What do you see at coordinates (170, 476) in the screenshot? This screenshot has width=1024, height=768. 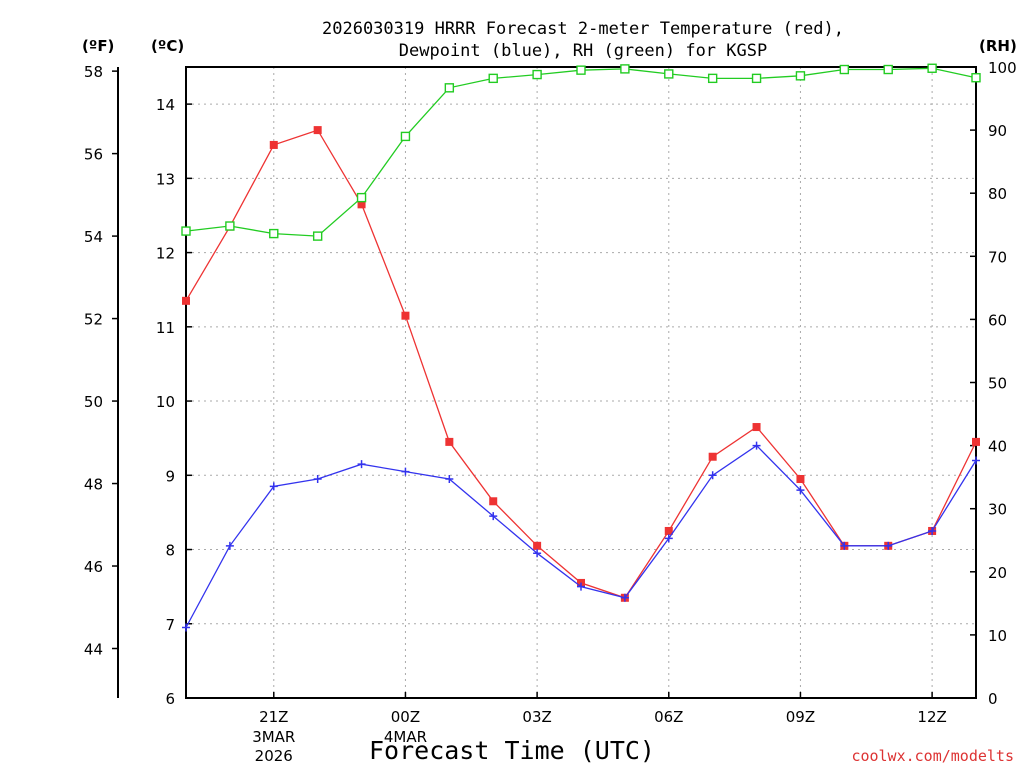 I see `celsius-tick-label: 9` at bounding box center [170, 476].